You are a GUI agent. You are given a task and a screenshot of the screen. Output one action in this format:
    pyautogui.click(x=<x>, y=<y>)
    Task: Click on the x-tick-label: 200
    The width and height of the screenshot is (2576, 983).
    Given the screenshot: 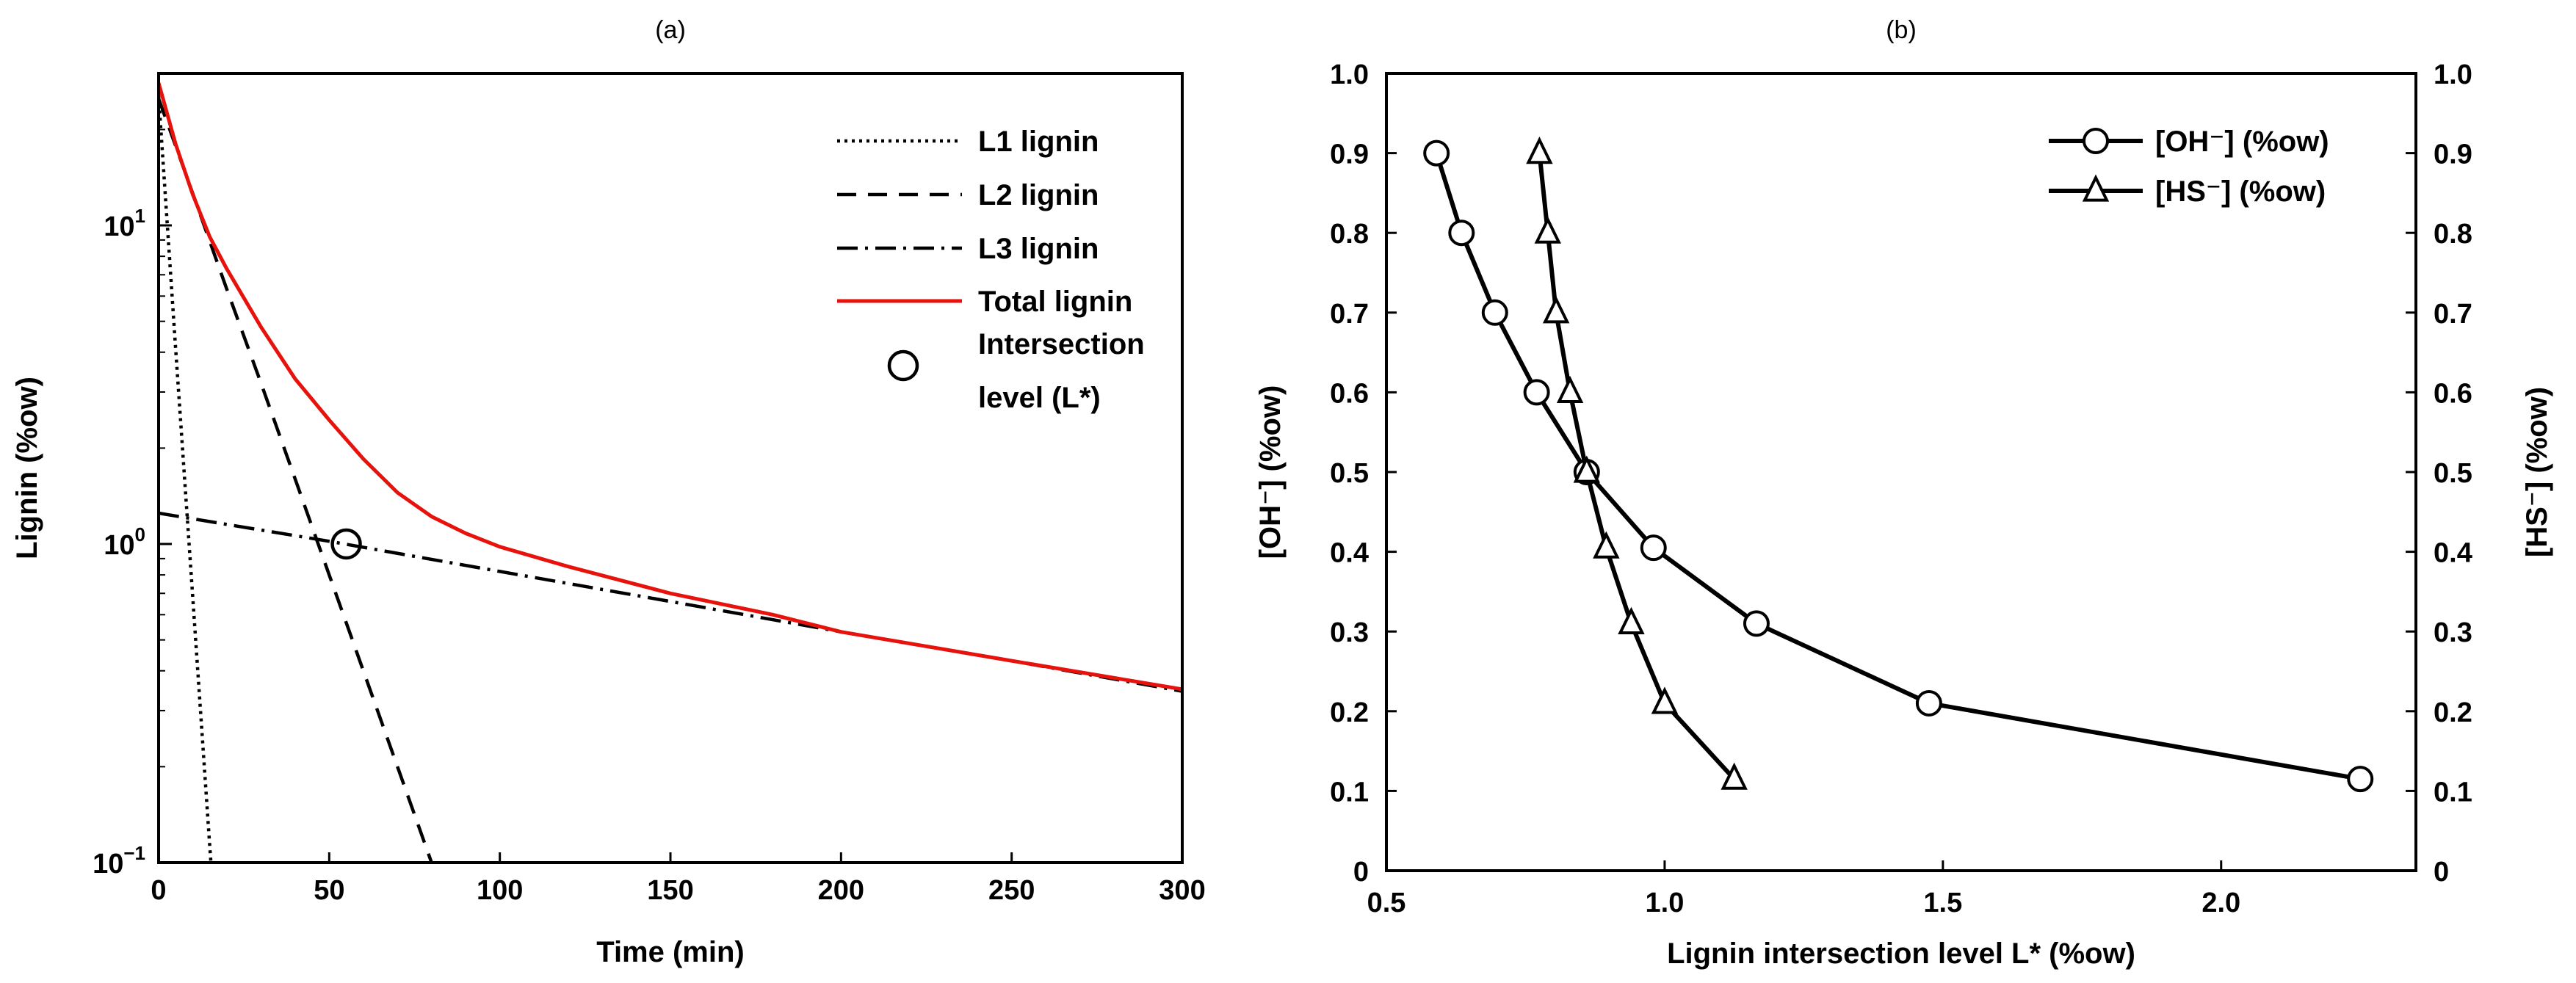 What is the action you would take?
    pyautogui.click(x=841, y=891)
    